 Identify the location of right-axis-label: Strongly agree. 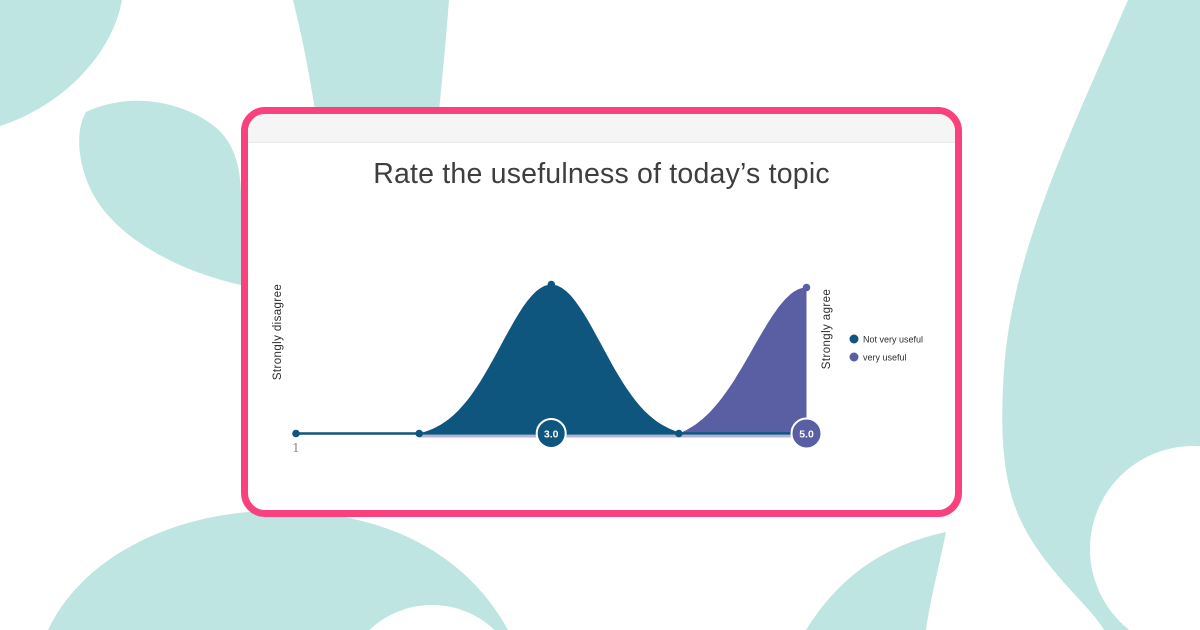
(827, 329).